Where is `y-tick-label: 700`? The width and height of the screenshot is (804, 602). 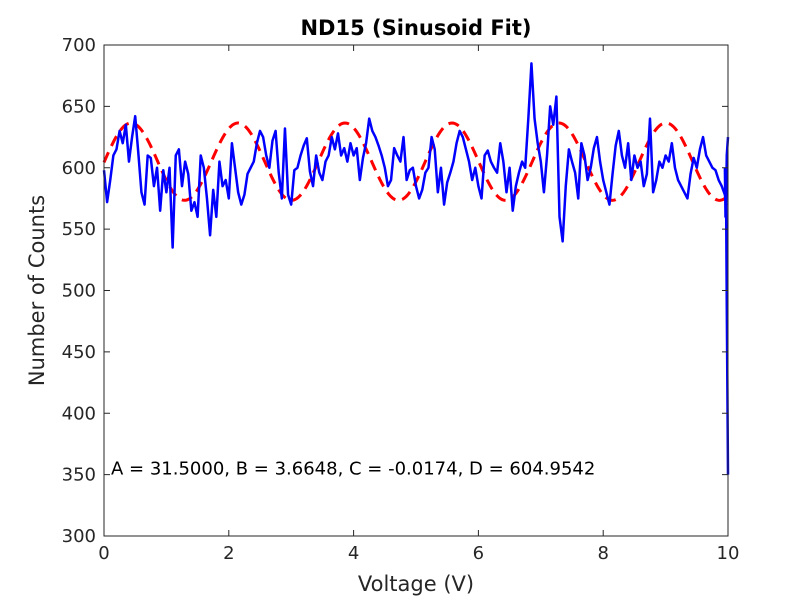 y-tick-label: 700 is located at coordinates (79, 45).